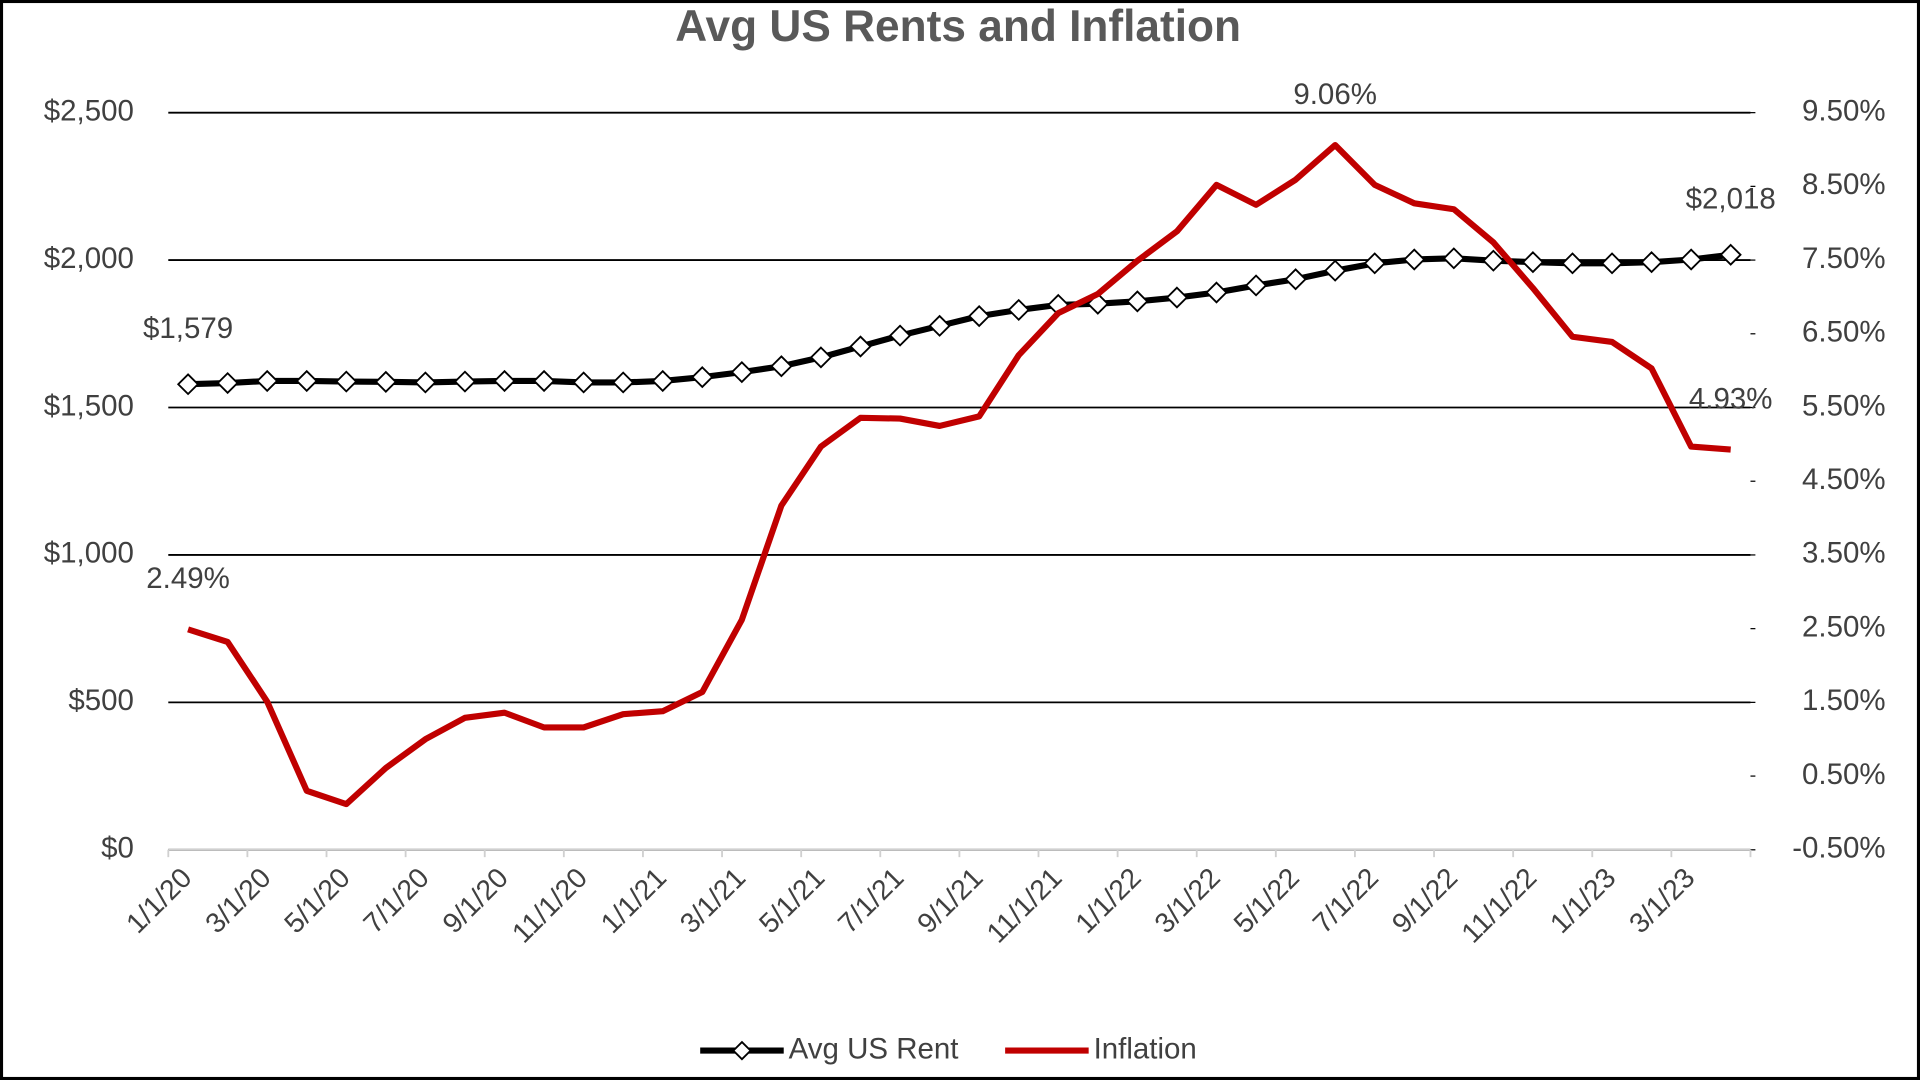 The height and width of the screenshot is (1080, 1920). Describe the element at coordinates (1844, 258) in the screenshot. I see `y2-tick-label: 7.50%` at that location.